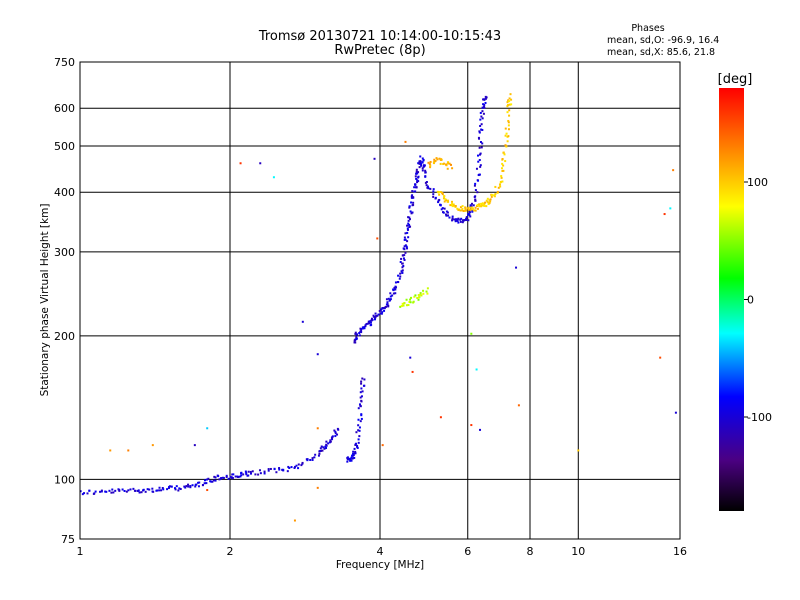 The width and height of the screenshot is (800, 600). What do you see at coordinates (64, 108) in the screenshot?
I see `y-tick-label: 600` at bounding box center [64, 108].